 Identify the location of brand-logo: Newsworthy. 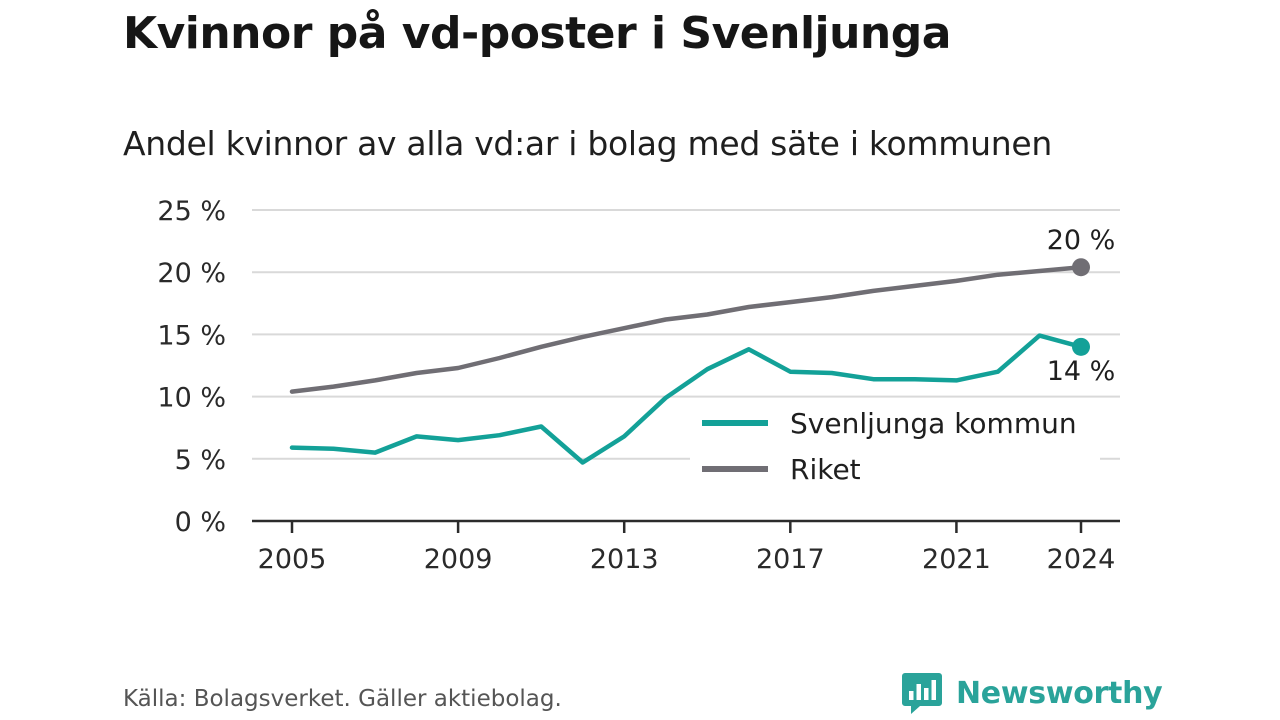
(1032, 693).